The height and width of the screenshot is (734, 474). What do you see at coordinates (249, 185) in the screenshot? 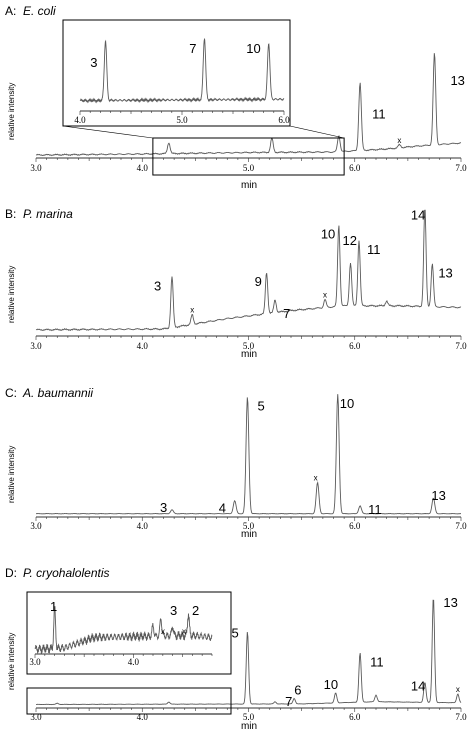
I see `panel-a-xlabel: min` at bounding box center [249, 185].